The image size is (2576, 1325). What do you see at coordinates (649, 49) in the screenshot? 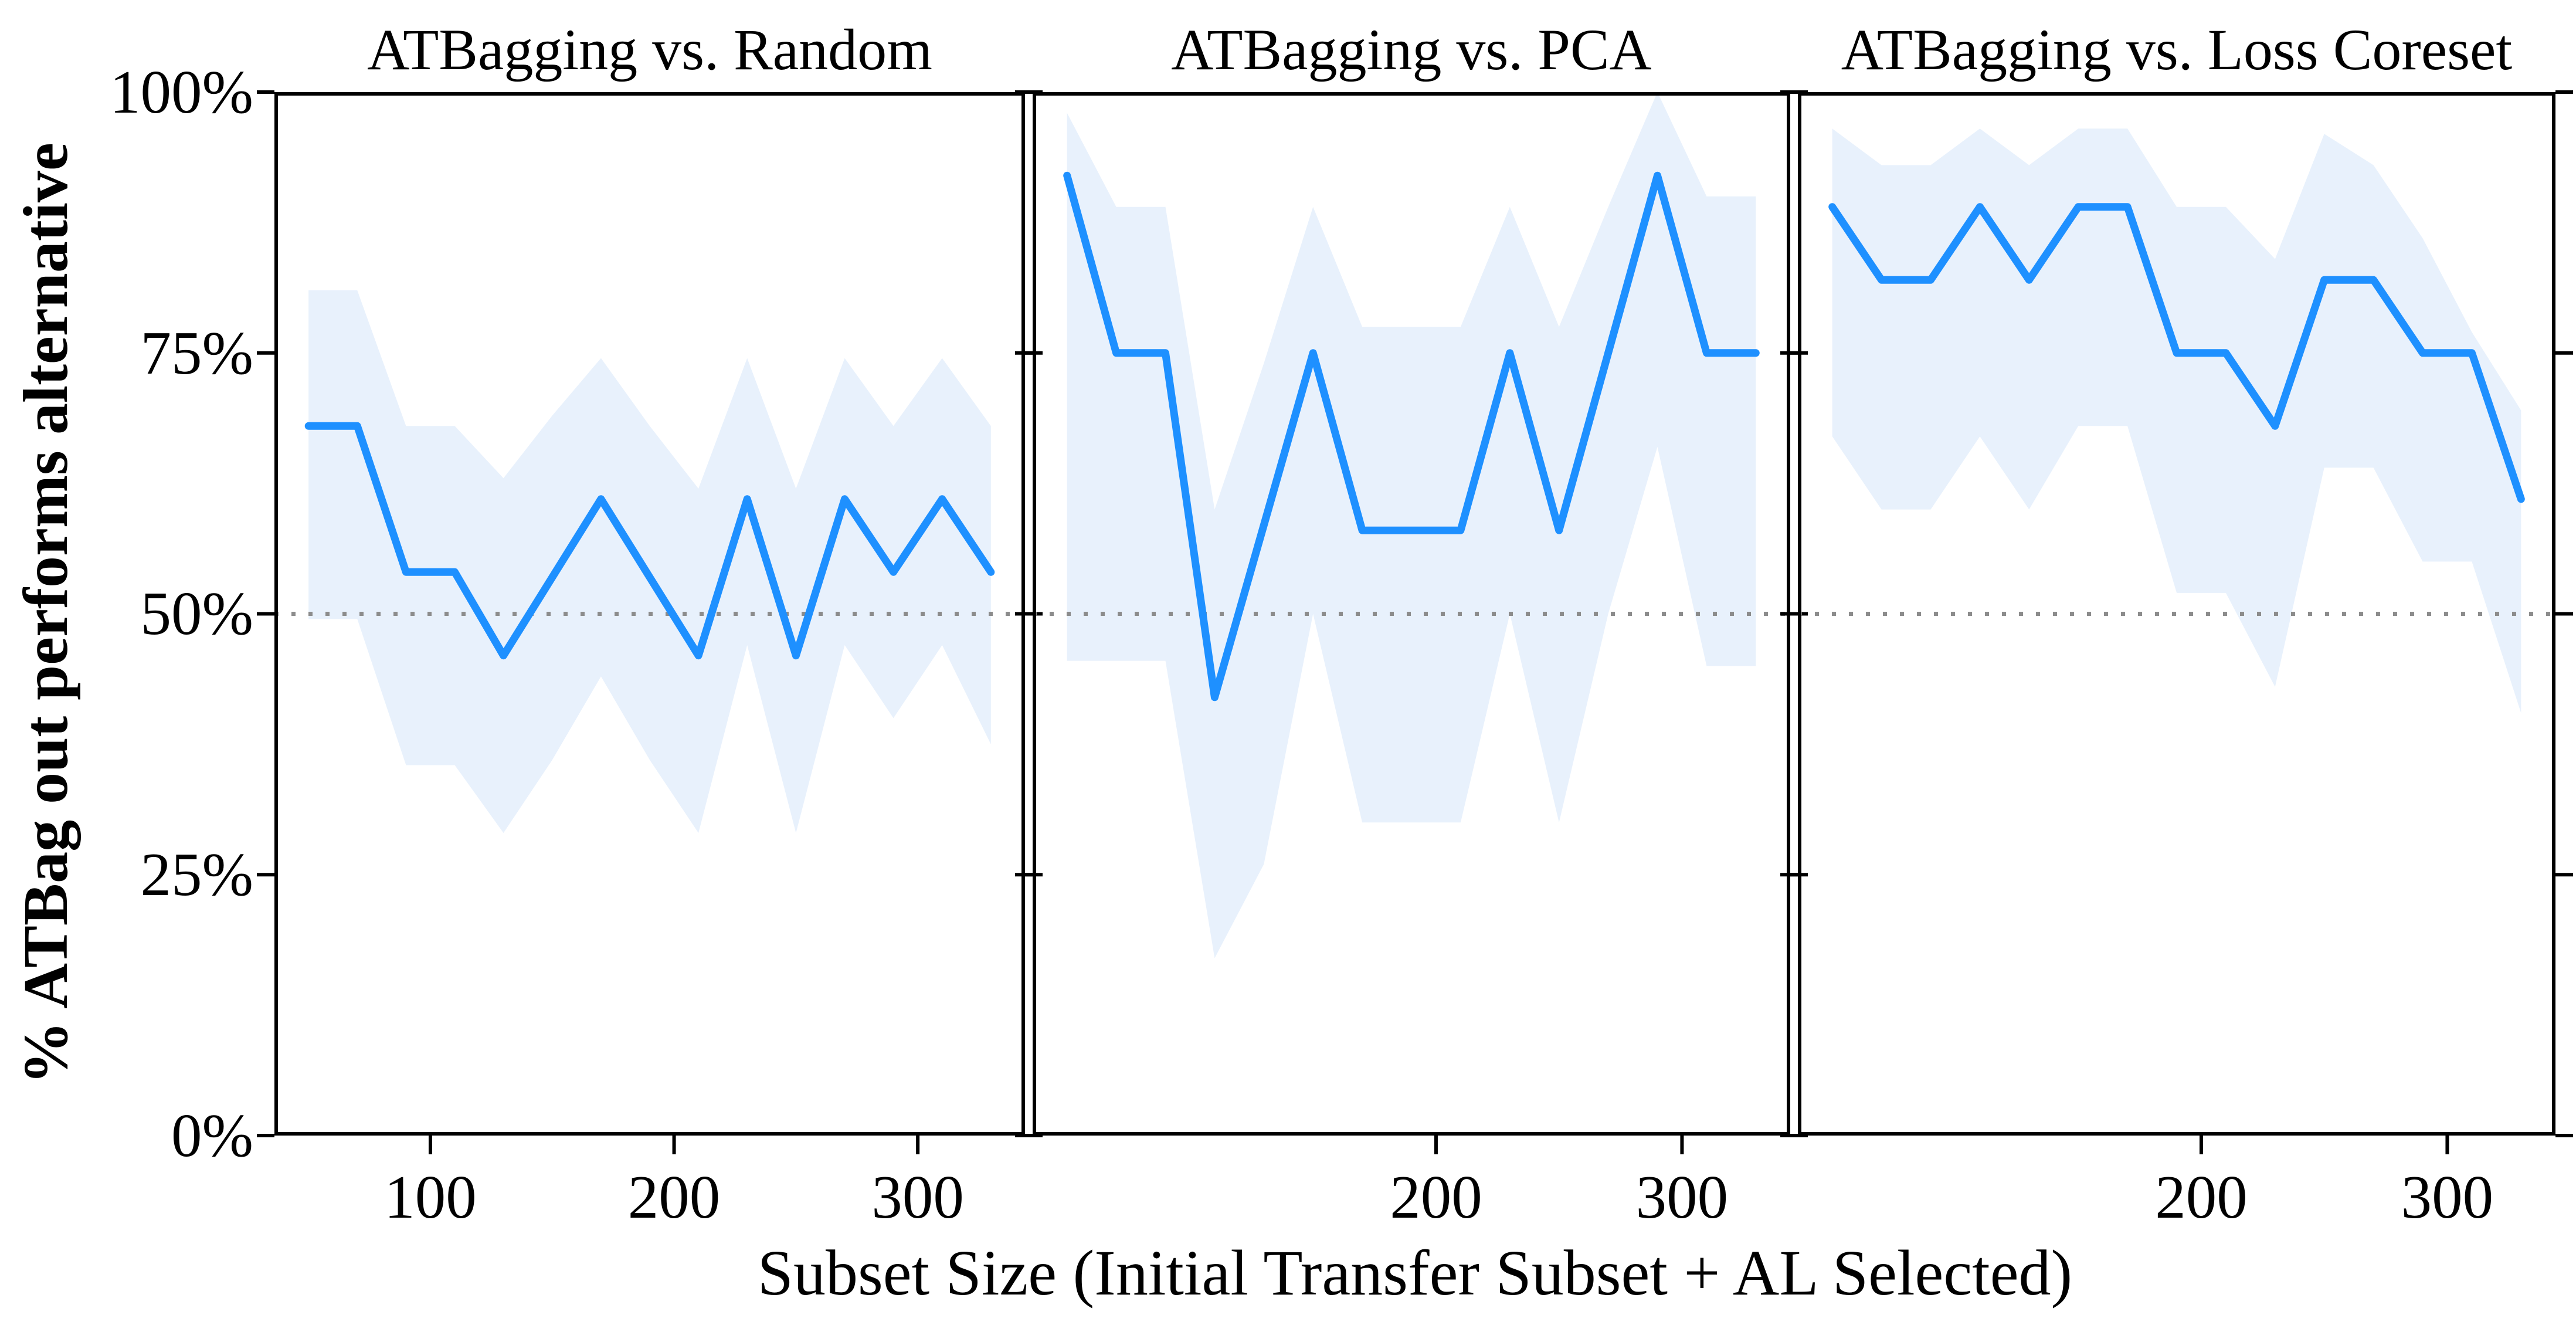
I see `panel-title-random: ATBagging vs. Random` at bounding box center [649, 49].